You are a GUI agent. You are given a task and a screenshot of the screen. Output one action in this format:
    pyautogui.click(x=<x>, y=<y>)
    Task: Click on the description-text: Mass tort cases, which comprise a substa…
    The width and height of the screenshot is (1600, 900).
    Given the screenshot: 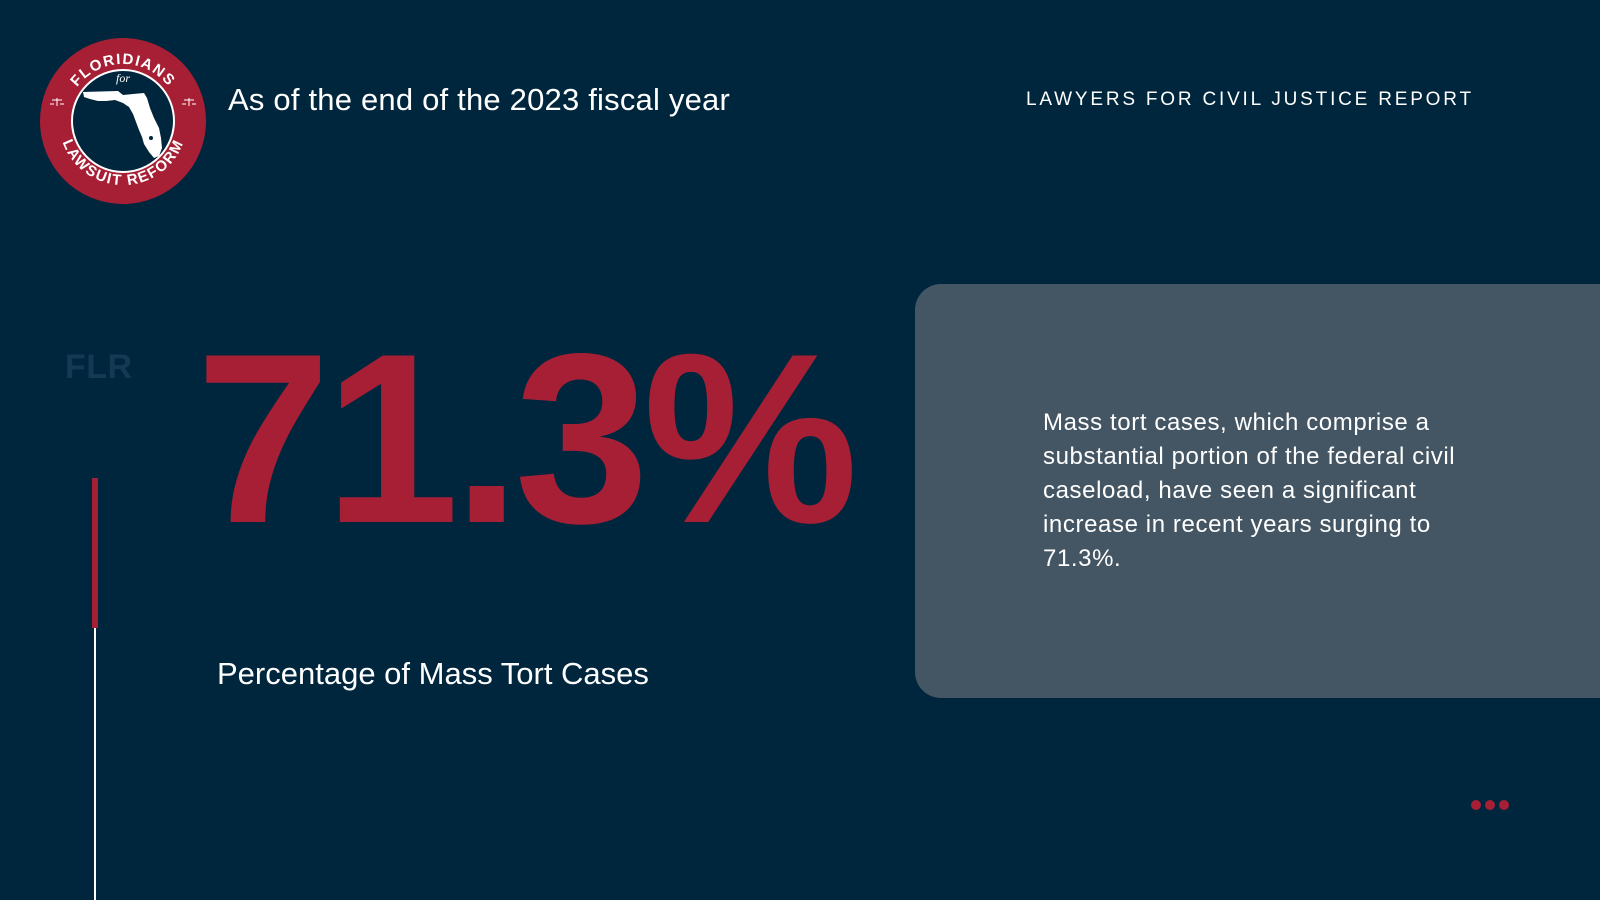 What is the action you would take?
    pyautogui.click(x=1249, y=490)
    